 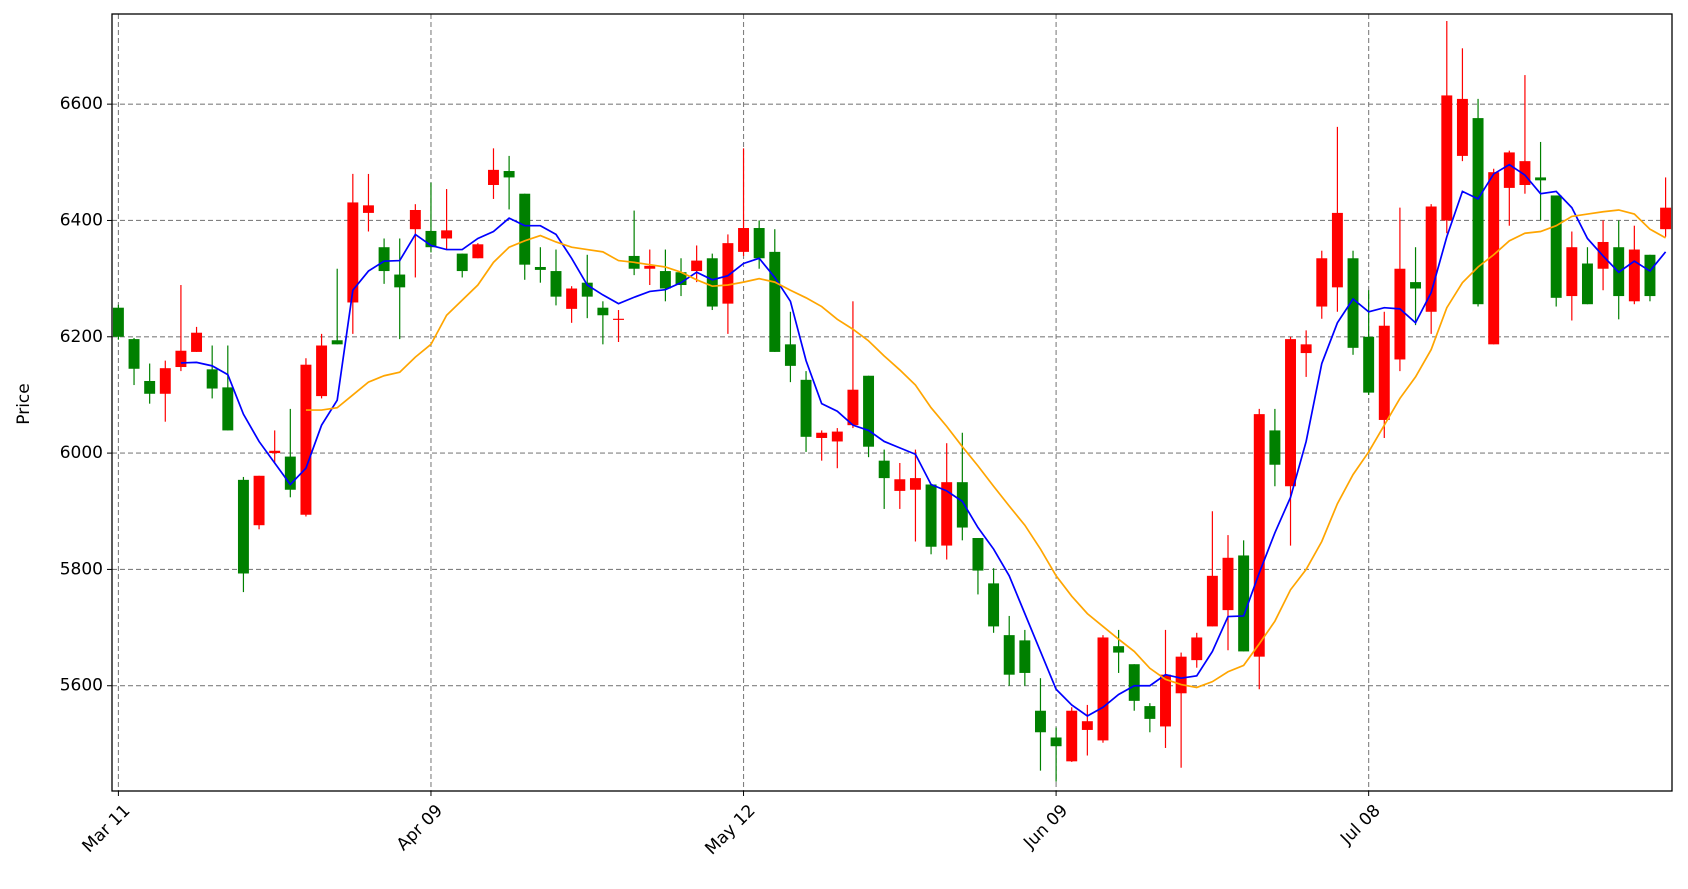 I want to click on x-tick-label: Apr 09, so click(x=420, y=828).